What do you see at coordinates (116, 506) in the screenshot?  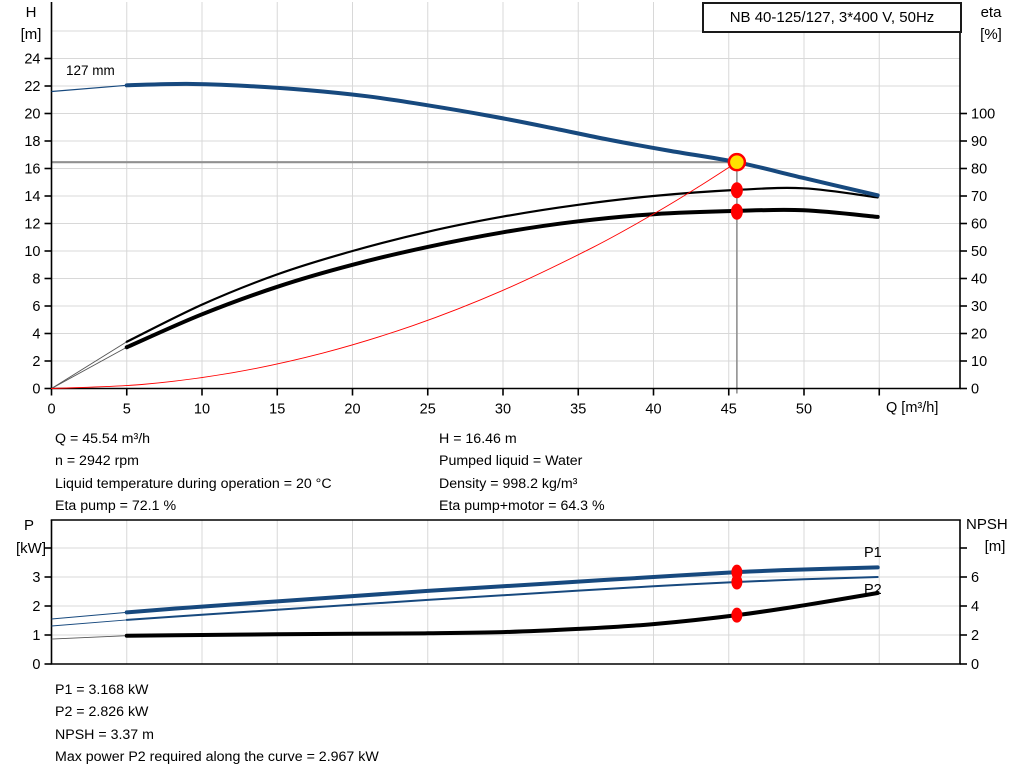 I see `duty-eta-pump-text: Eta pump = 72.1 %` at bounding box center [116, 506].